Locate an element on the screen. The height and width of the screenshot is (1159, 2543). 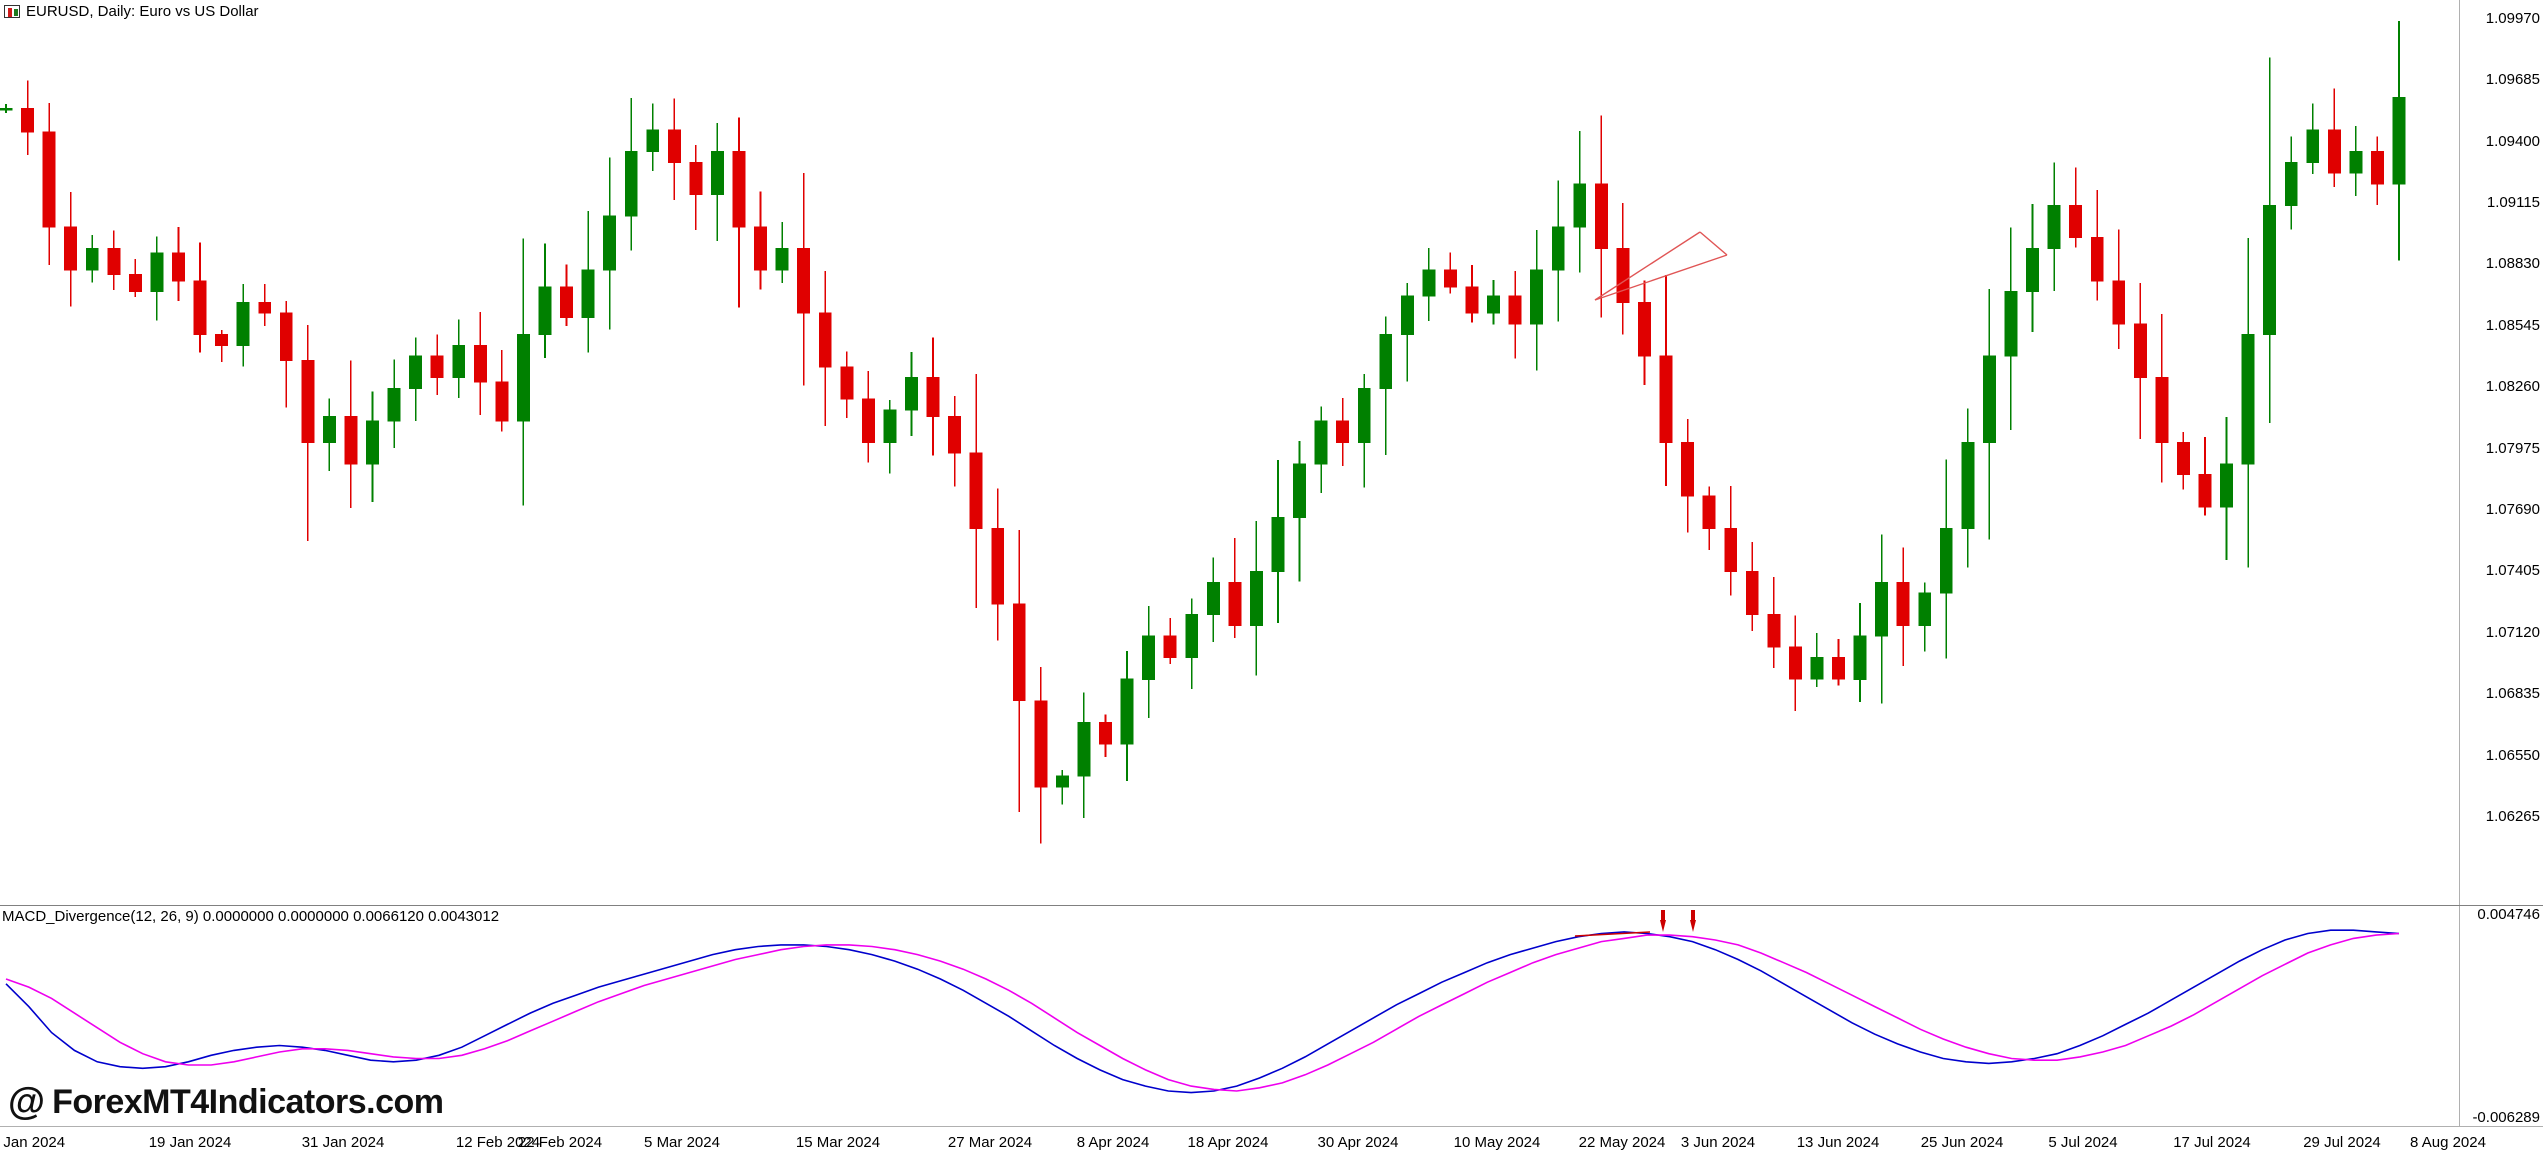
price-axis-label: 1.09970 is located at coordinates (2512, 18).